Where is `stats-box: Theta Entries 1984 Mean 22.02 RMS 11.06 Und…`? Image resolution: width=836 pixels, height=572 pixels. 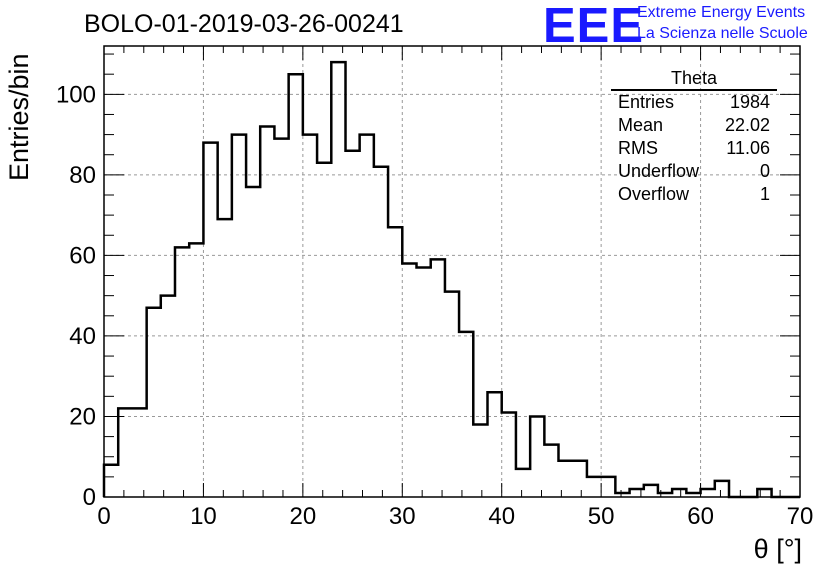
stats-box: Theta Entries 1984 Mean 22.02 RMS 11.06 Und… is located at coordinates (694, 136).